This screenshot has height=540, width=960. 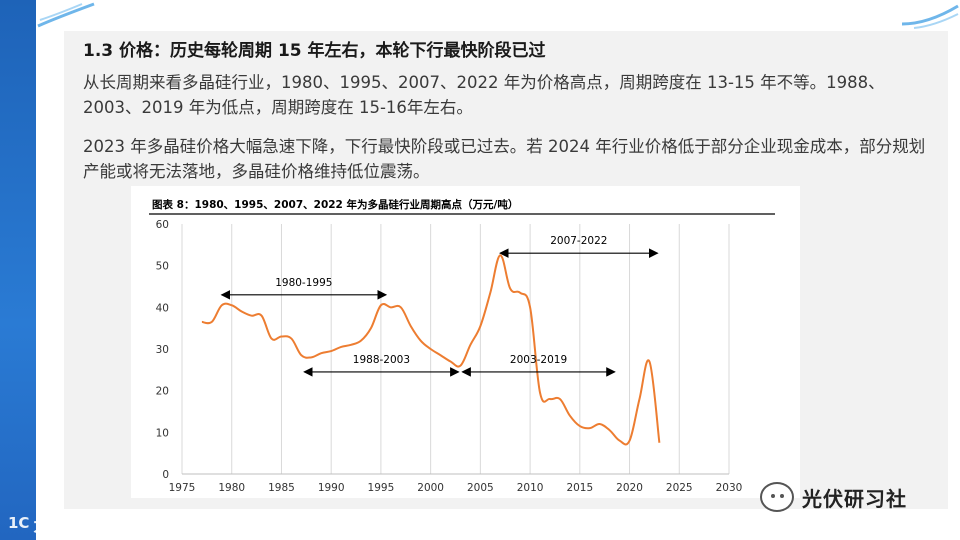 I want to click on annotation-label: 2003-2019, so click(x=538, y=360).